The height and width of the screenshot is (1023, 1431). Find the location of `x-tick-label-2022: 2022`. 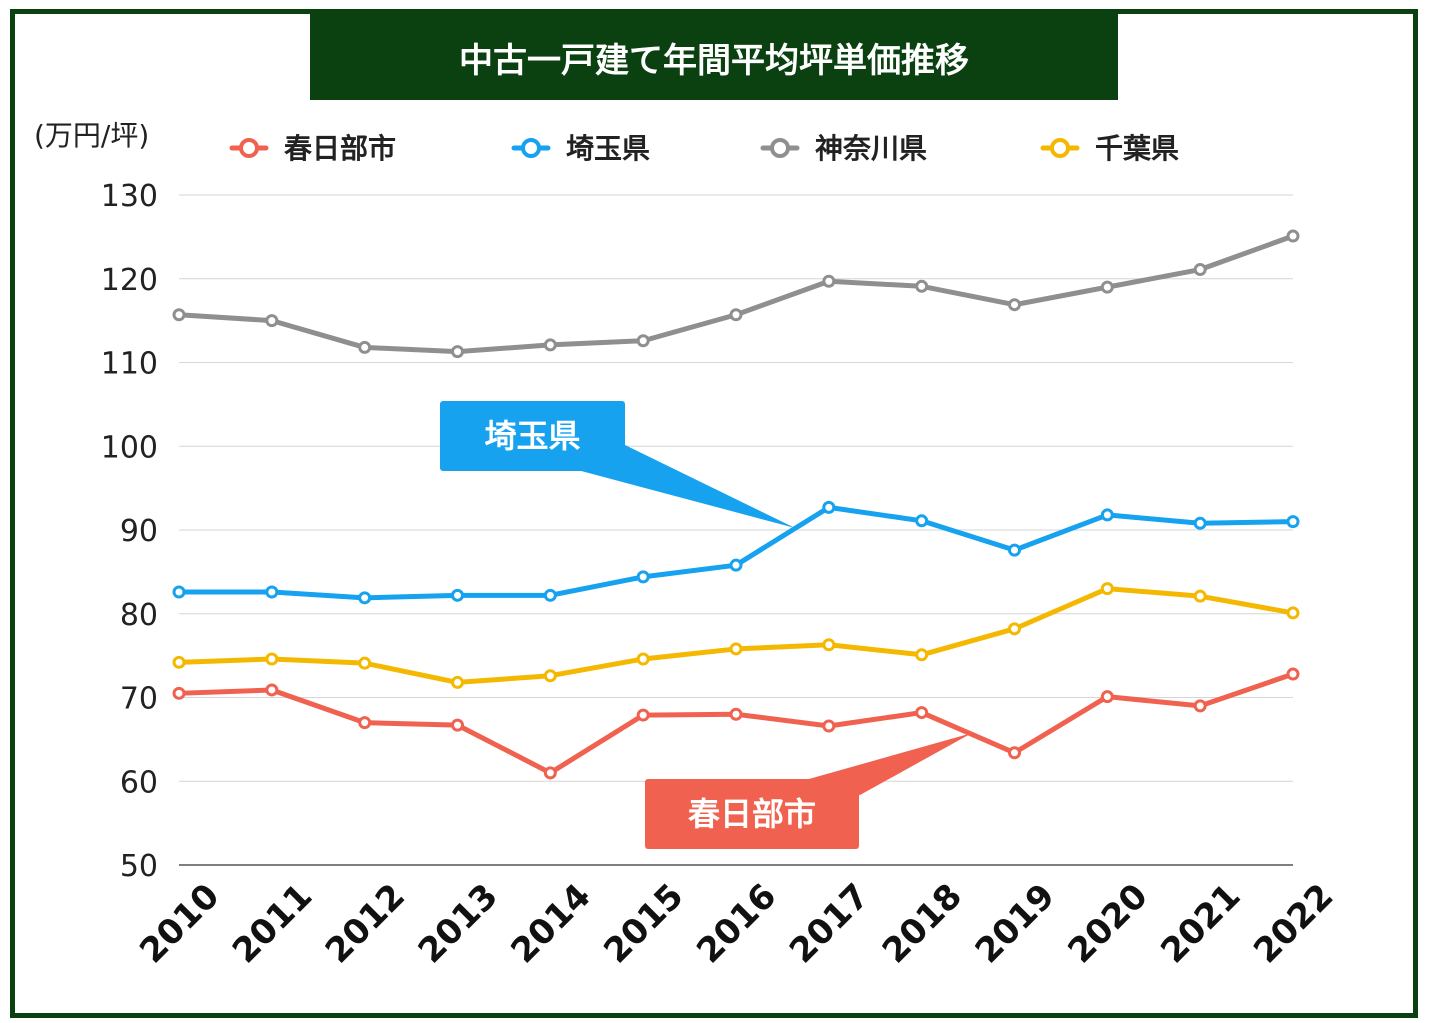

x-tick-label-2022: 2022 is located at coordinates (1293, 923).